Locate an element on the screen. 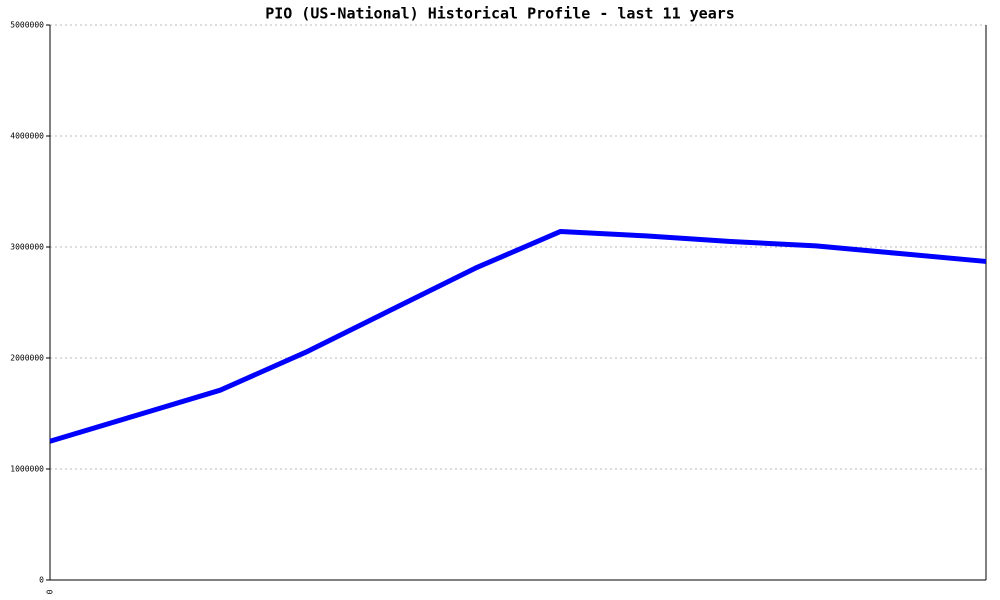  y-tick-label: 4000000 is located at coordinates (27, 136).